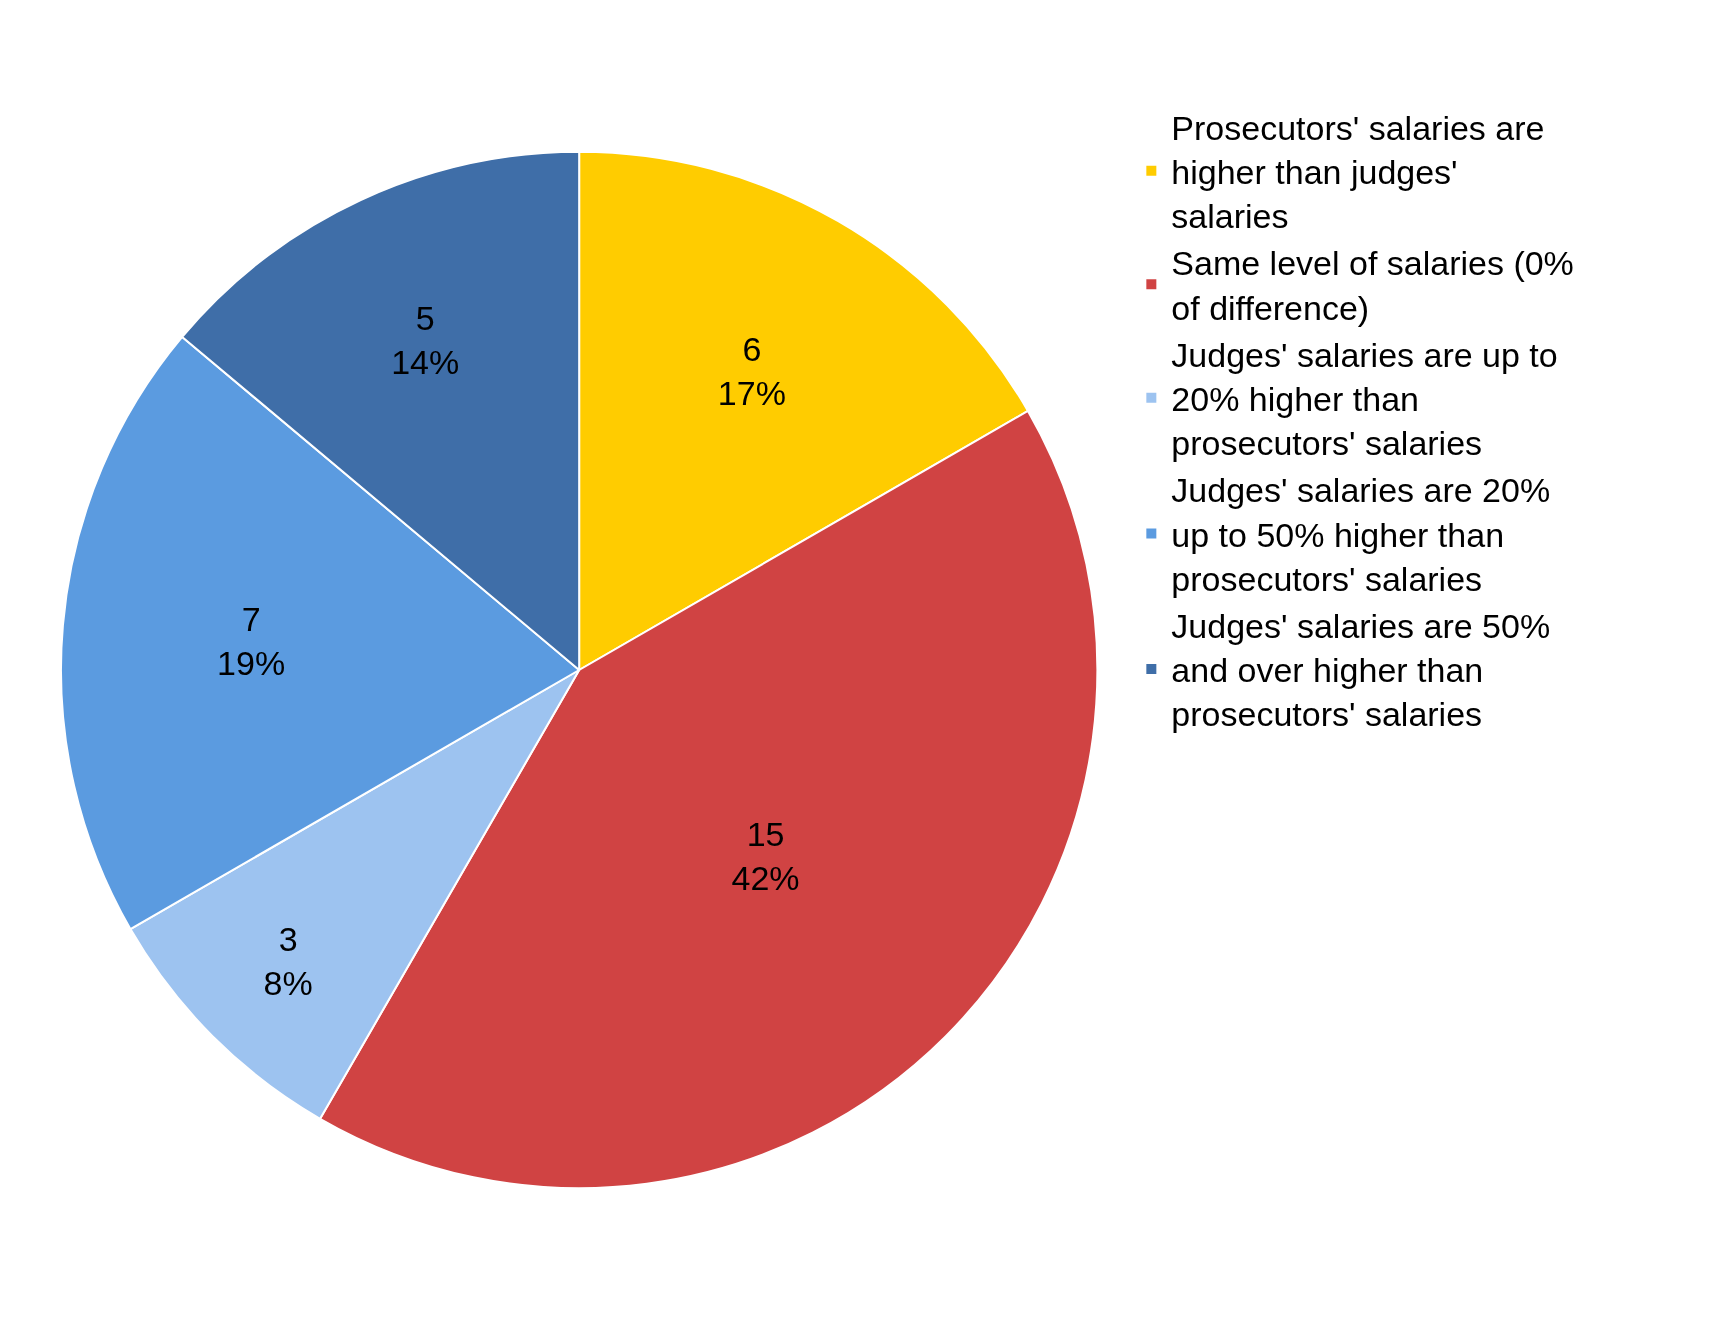  I want to click on legend-label: Same level of salaries (0% of difference), so click(1372, 285).